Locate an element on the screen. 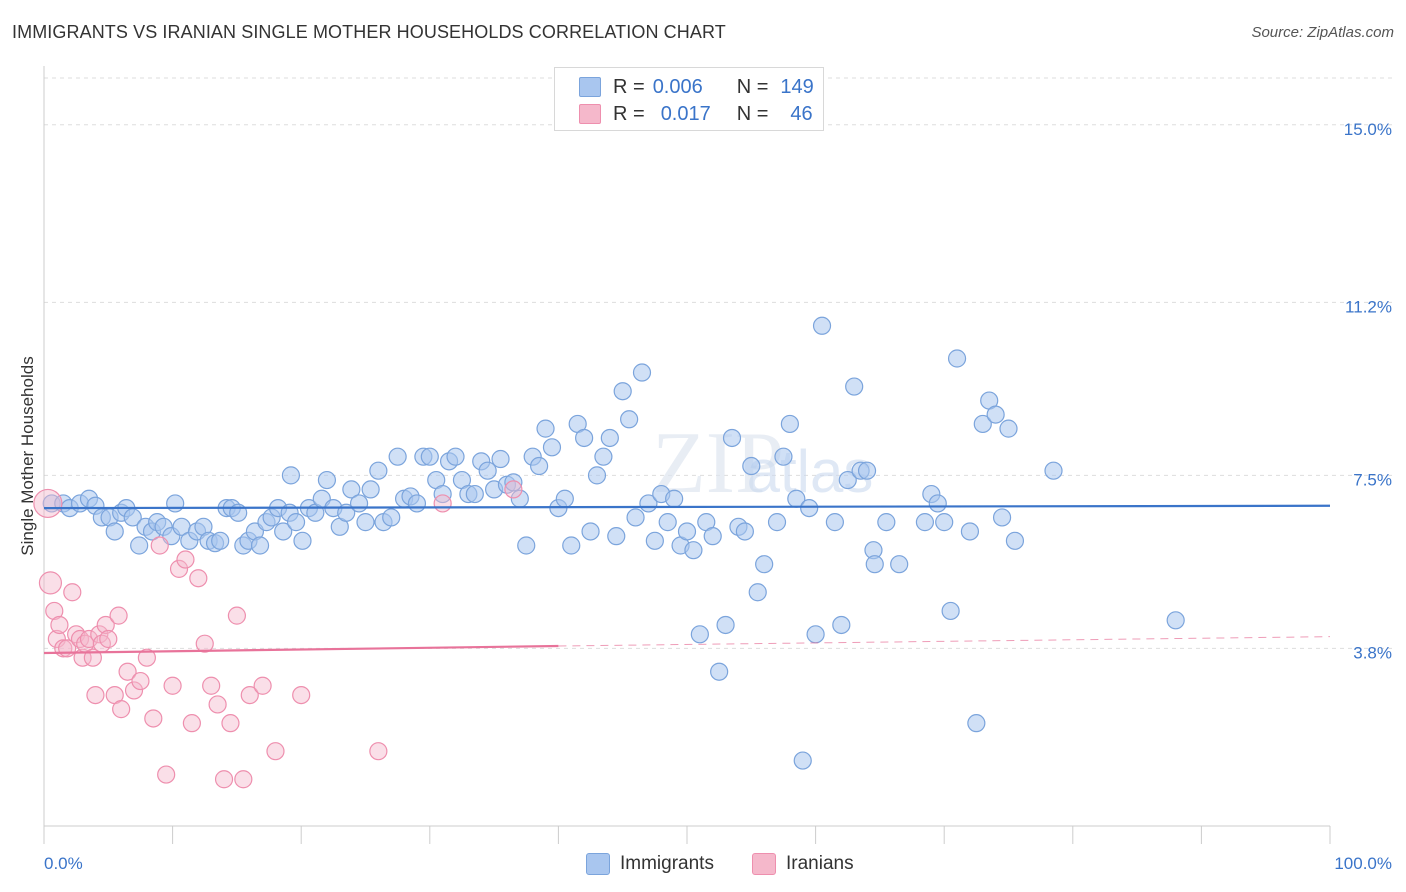 This screenshot has height=892, width=1406. x-tick-label-max: 100.0% is located at coordinates (1363, 863).